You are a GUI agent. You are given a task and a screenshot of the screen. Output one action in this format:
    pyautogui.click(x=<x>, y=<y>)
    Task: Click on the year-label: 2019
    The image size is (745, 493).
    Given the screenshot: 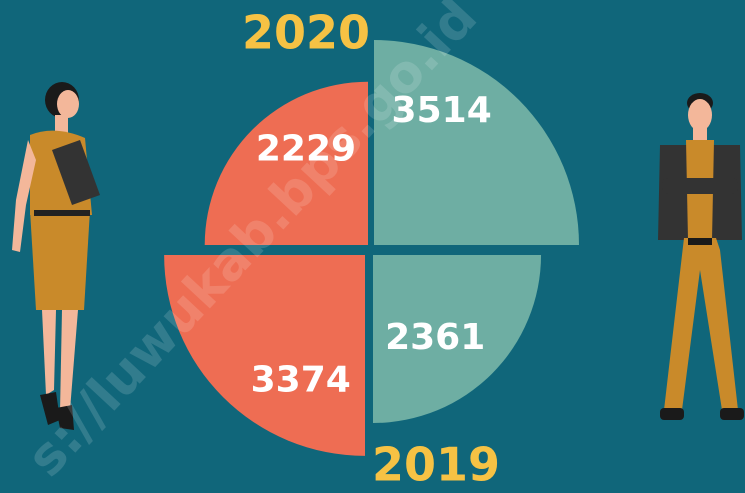 What is the action you would take?
    pyautogui.click(x=436, y=465)
    